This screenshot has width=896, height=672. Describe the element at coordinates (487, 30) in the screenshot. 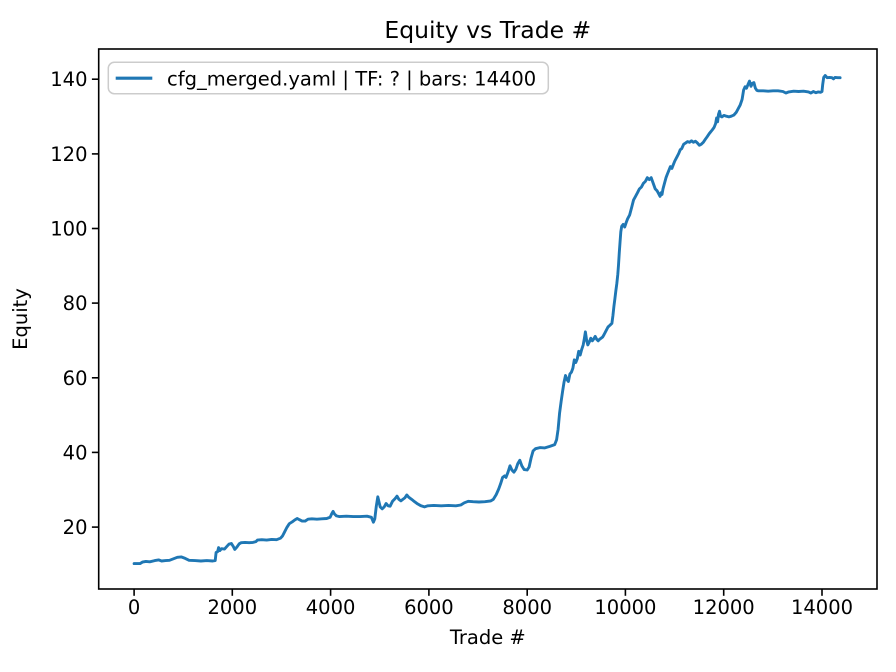

I see `chart-title: Equity vs Trade #` at that location.